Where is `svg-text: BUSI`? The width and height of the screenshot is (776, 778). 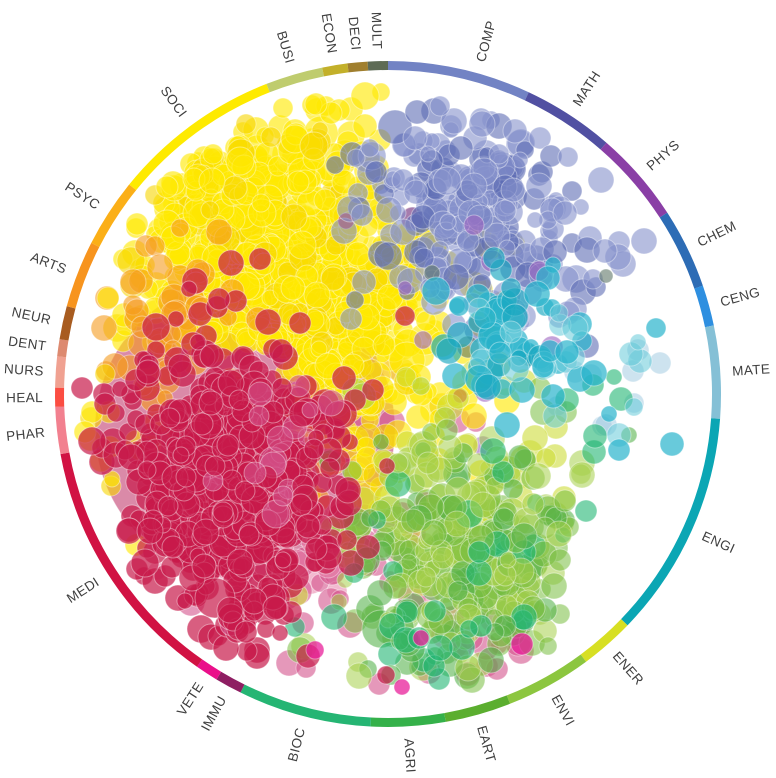 svg-text: BUSI is located at coordinates (286, 47).